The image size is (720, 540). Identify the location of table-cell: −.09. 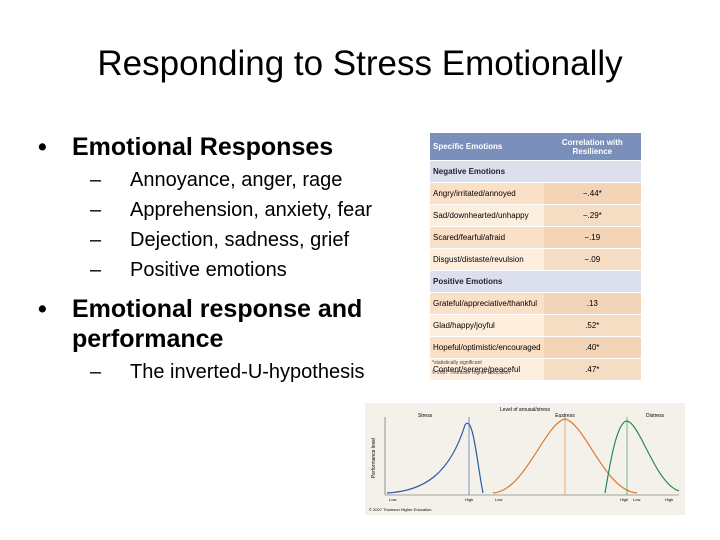
(592, 259).